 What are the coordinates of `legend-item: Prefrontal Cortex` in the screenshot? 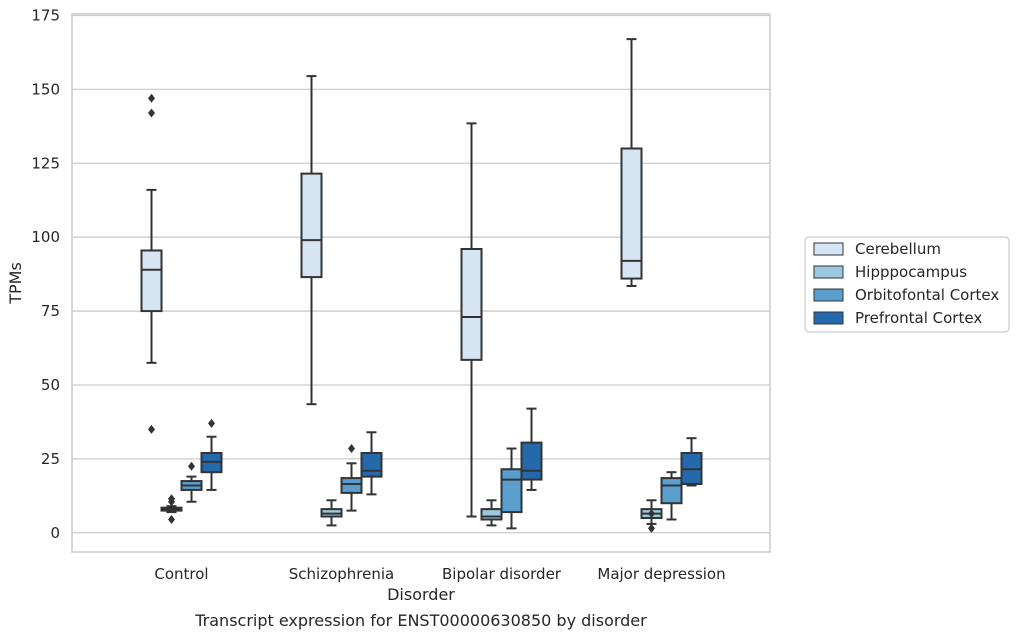 It's located at (897, 318).